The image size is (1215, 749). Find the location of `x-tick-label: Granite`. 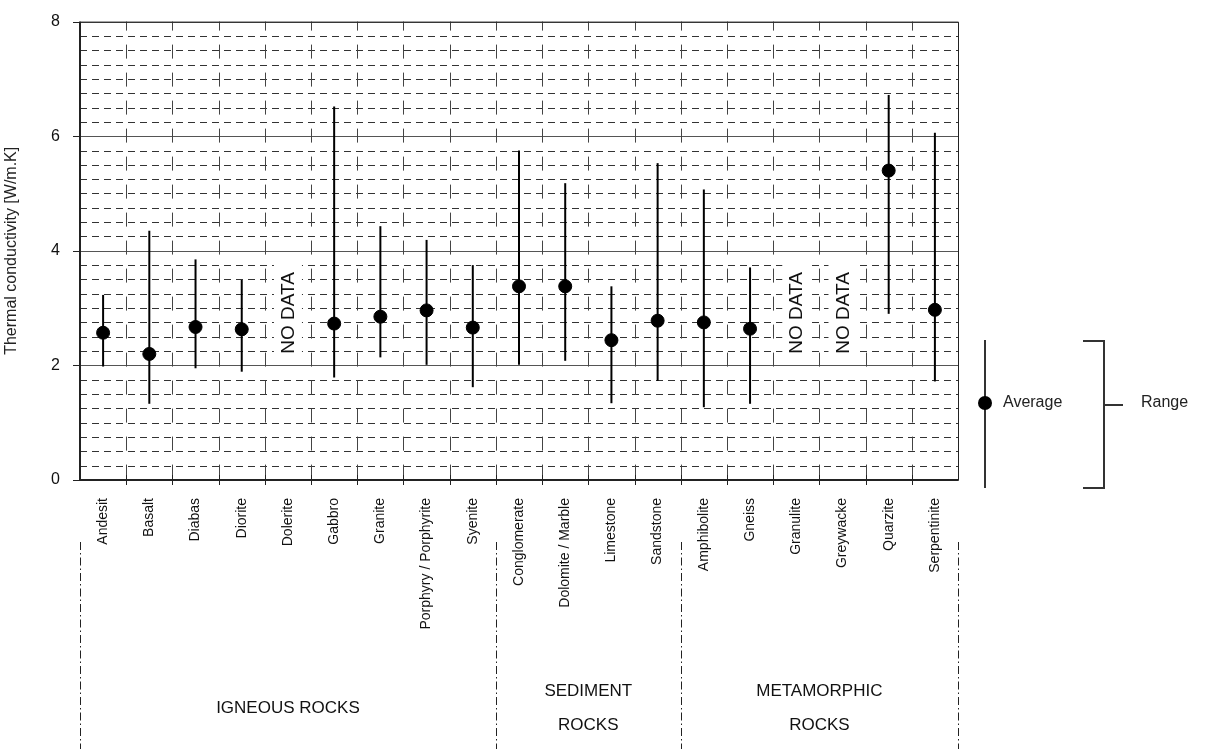

x-tick-label: Granite is located at coordinates (379, 520).